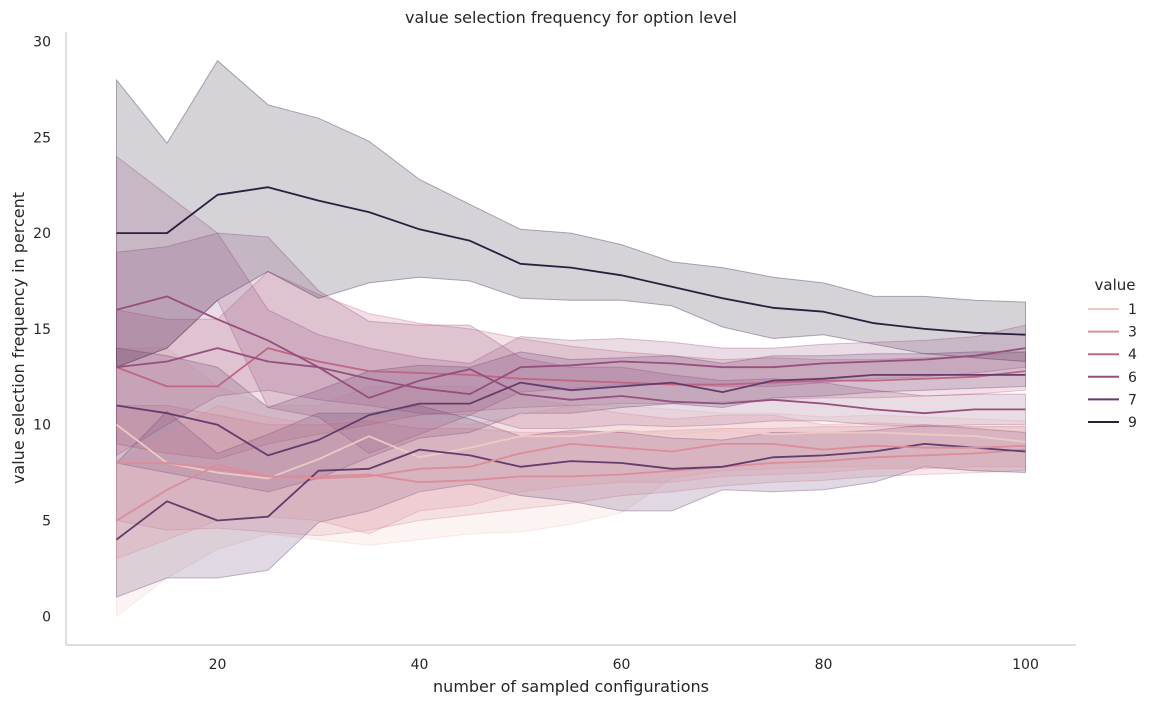 The height and width of the screenshot is (706, 1154). What do you see at coordinates (42, 138) in the screenshot?
I see `y-tick-label: 25` at bounding box center [42, 138].